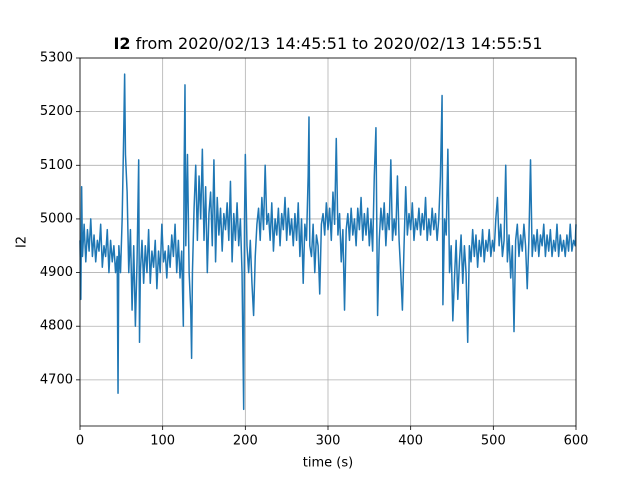 The height and width of the screenshot is (484, 640). Describe the element at coordinates (56, 58) in the screenshot. I see `y-tick-label: 5300` at that location.